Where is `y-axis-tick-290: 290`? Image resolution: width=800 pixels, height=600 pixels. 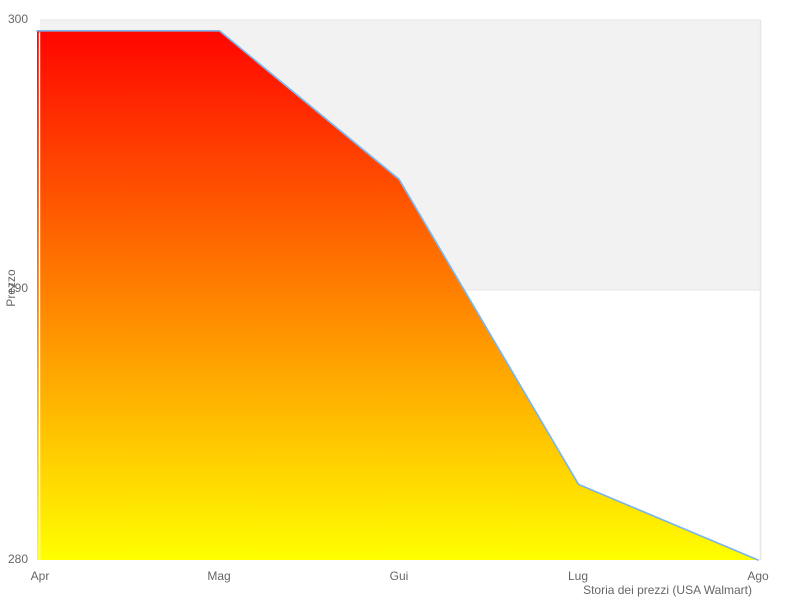 y-axis-tick-290: 290 is located at coordinates (17, 288).